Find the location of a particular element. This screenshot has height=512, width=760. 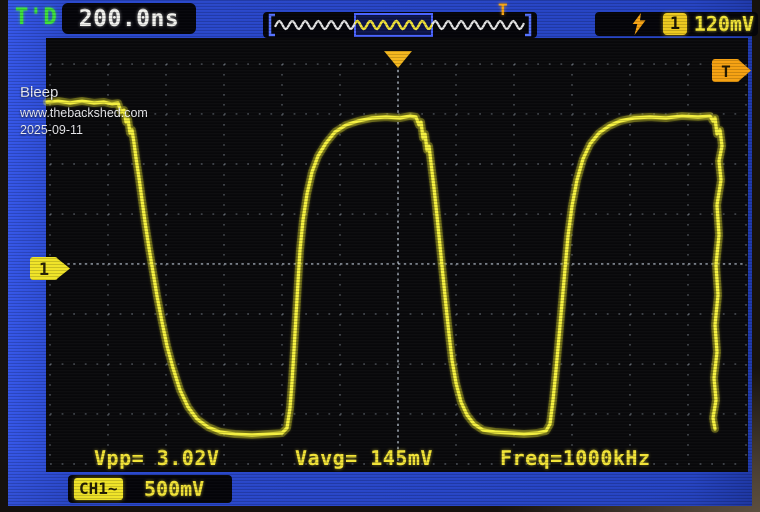

waveform-preview-bar is located at coordinates (400, 25).